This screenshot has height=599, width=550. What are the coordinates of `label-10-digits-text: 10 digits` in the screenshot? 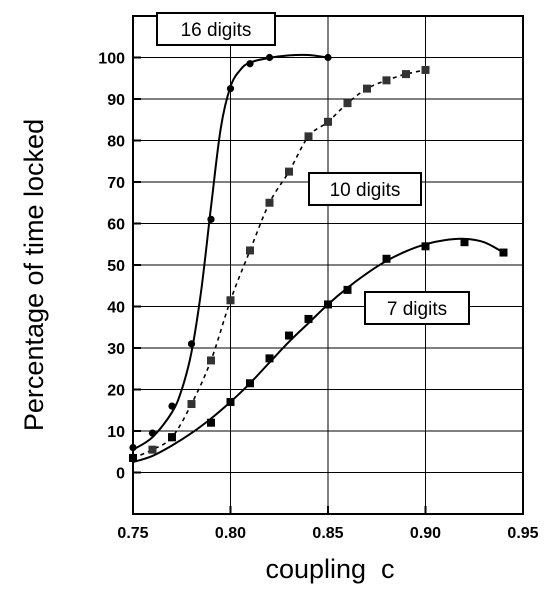 It's located at (365, 190).